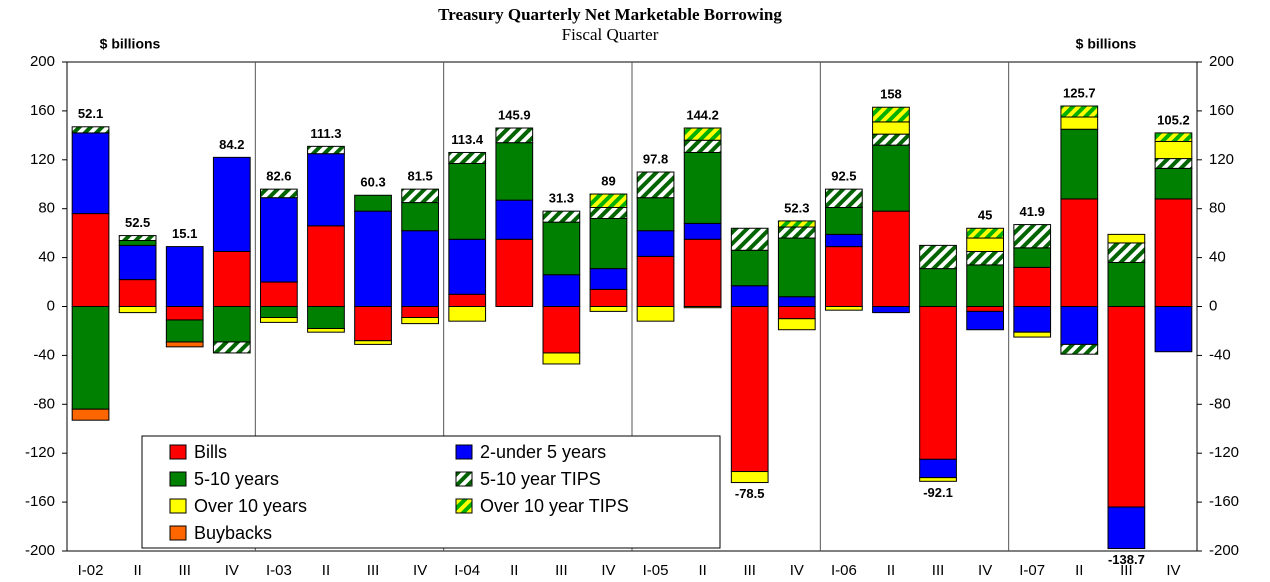  Describe the element at coordinates (372, 182) in the screenshot. I see `total-label: 60.3` at that location.